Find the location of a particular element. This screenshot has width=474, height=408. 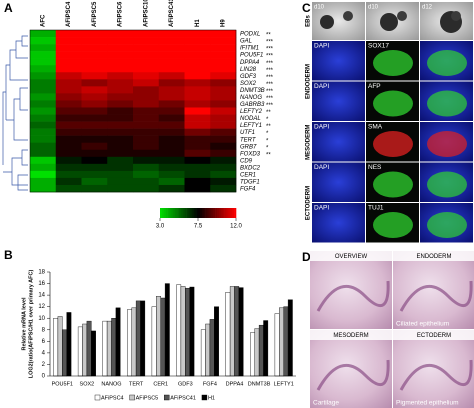

x-tick-label: DPPA4 is located at coordinates (235, 384).